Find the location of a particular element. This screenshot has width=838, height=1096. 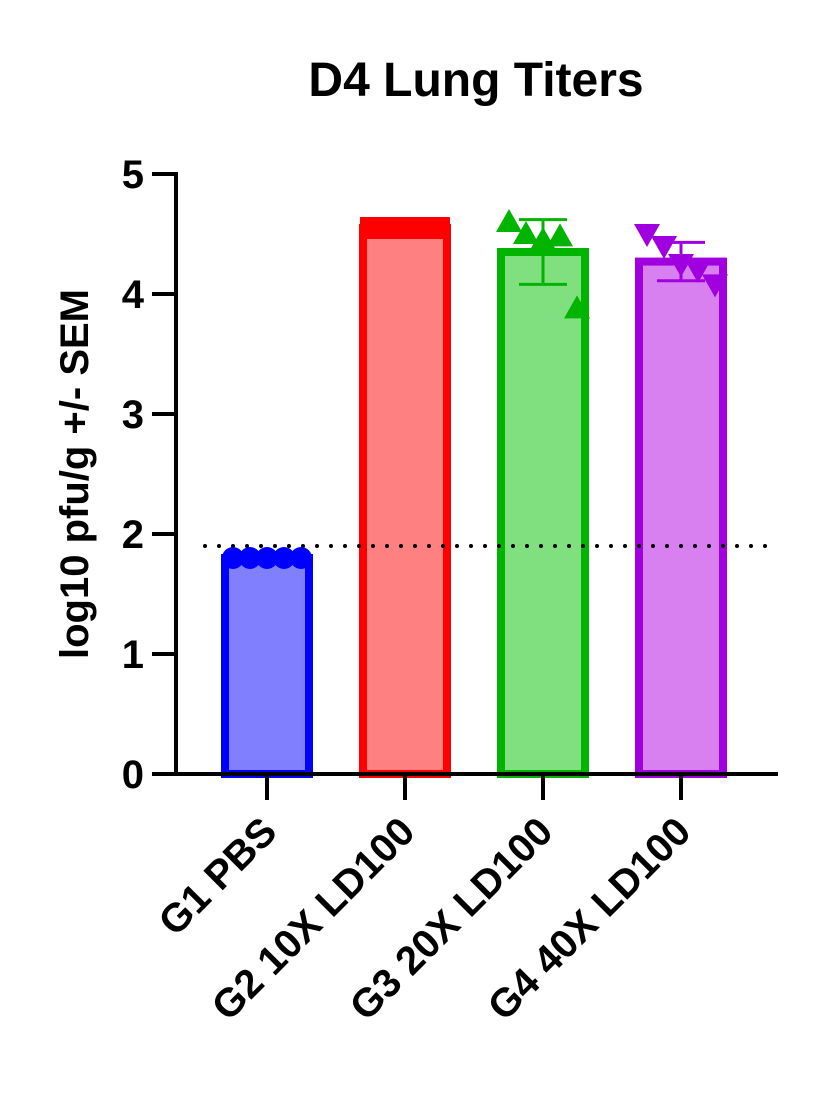

x-tick-label: G1 PBS is located at coordinates (218, 876).